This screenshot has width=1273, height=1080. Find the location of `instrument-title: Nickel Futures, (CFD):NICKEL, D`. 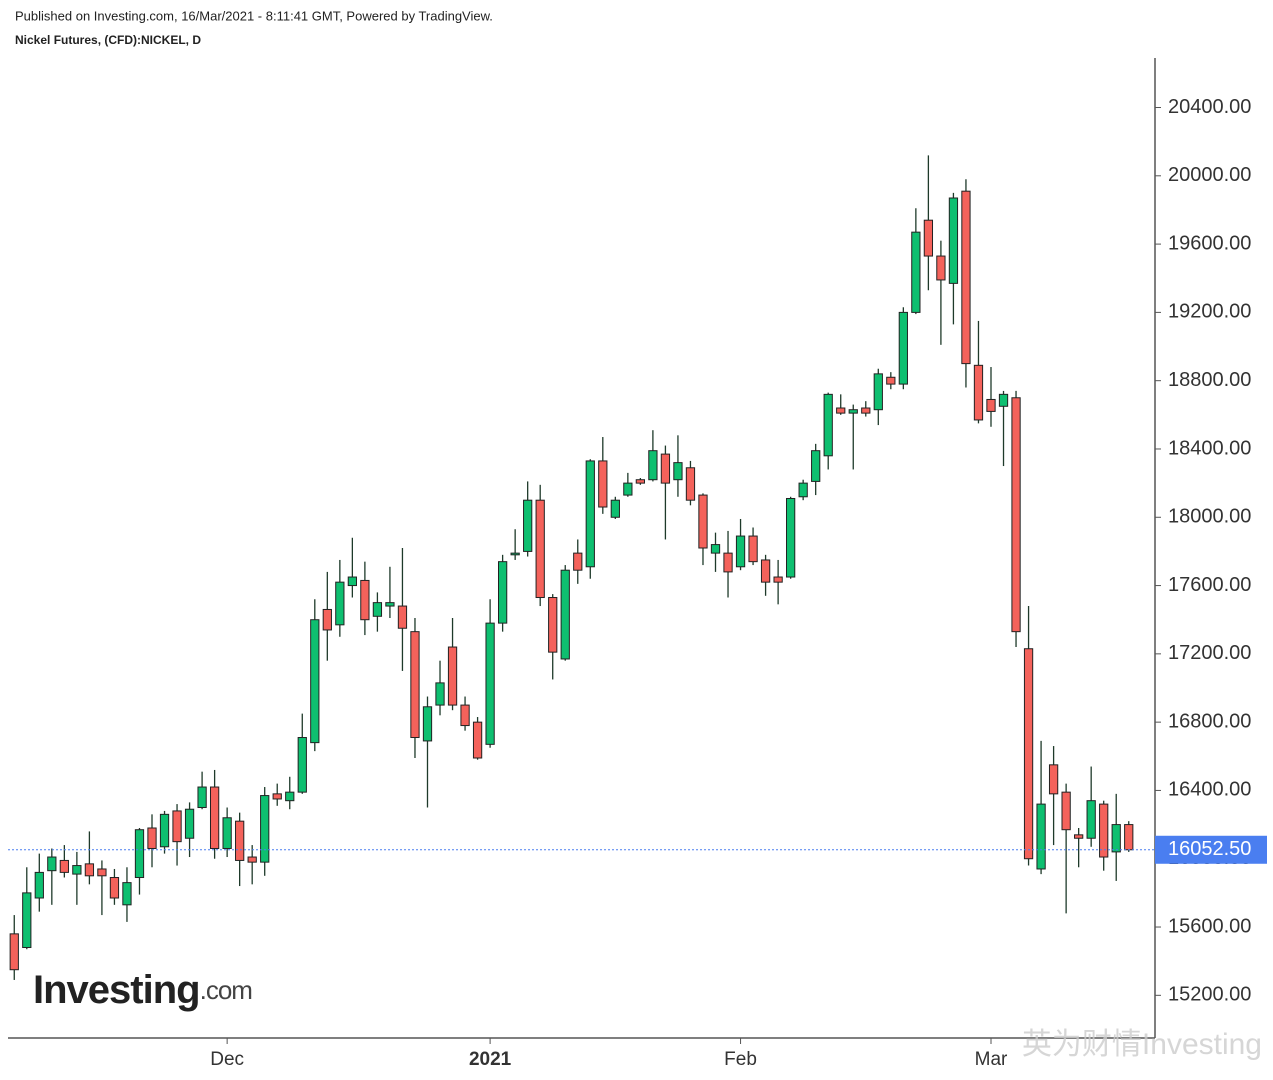

instrument-title: Nickel Futures, (CFD):NICKEL, D is located at coordinates (108, 40).